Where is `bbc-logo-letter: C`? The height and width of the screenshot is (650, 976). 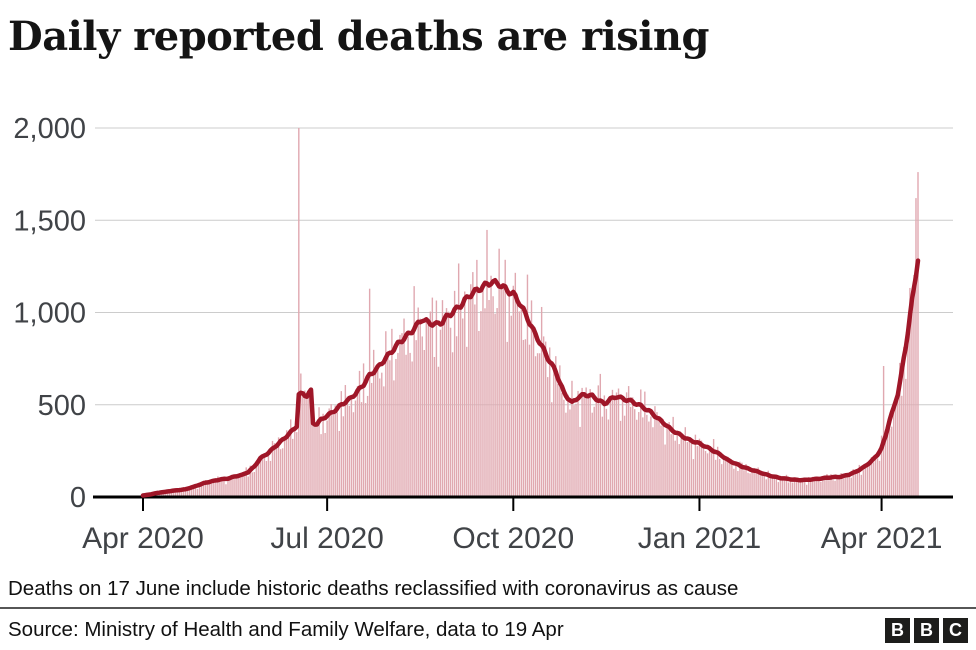 bbc-logo-letter: C is located at coordinates (955, 630).